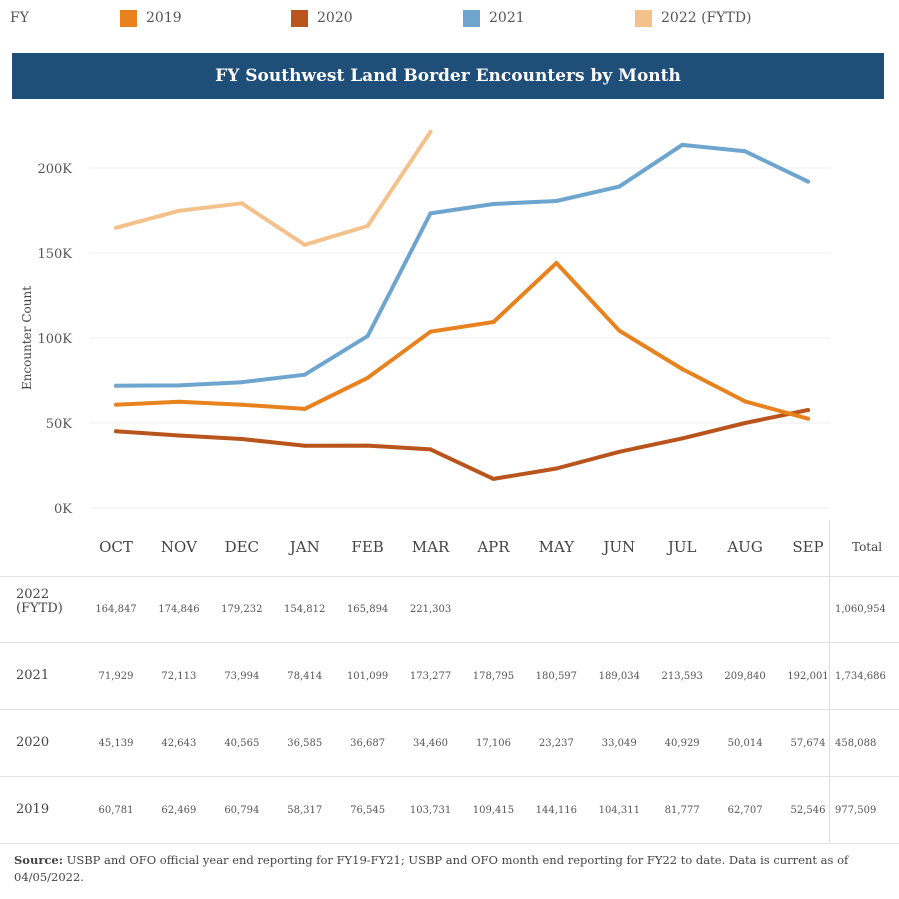  Describe the element at coordinates (305, 609) in the screenshot. I see `table-cell: 154,812` at that location.